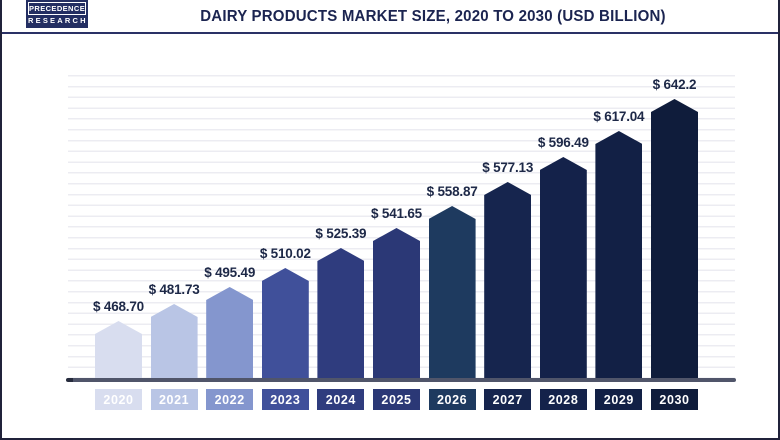  Describe the element at coordinates (390, 33) in the screenshot. I see `header-divider` at that location.